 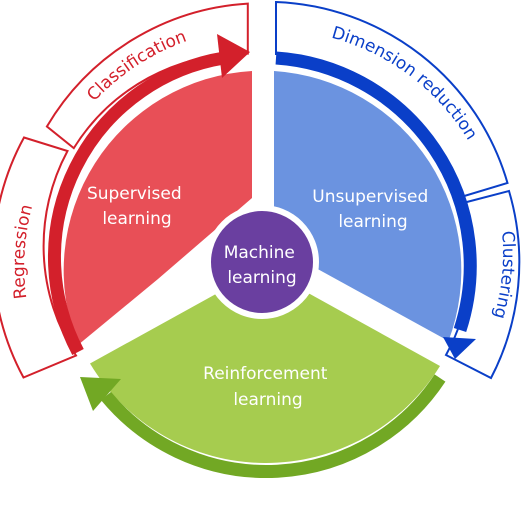 What do you see at coordinates (100, 394) in the screenshot?
I see `arrow-reinforcement-head` at bounding box center [100, 394].